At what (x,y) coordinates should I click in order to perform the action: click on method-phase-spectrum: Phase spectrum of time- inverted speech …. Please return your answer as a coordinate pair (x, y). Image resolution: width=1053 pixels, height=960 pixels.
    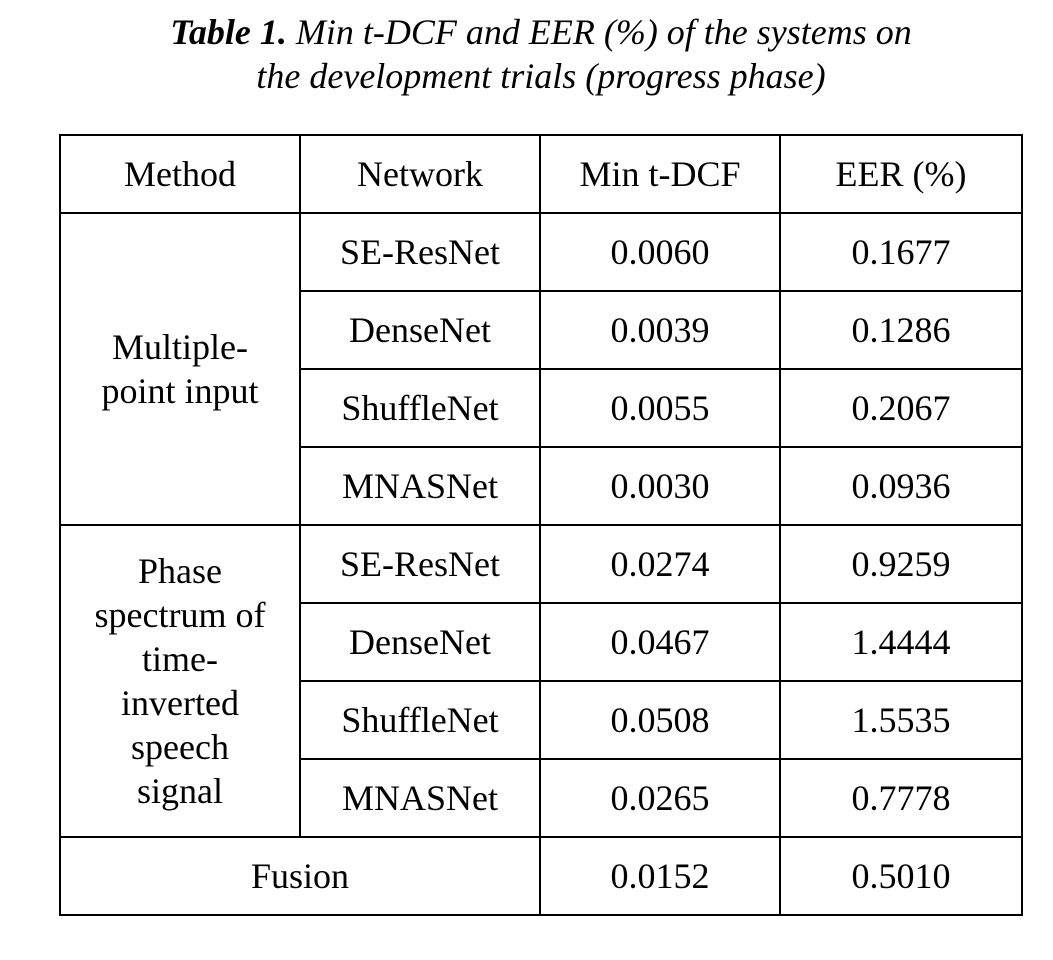
    Looking at the image, I should click on (180, 681).